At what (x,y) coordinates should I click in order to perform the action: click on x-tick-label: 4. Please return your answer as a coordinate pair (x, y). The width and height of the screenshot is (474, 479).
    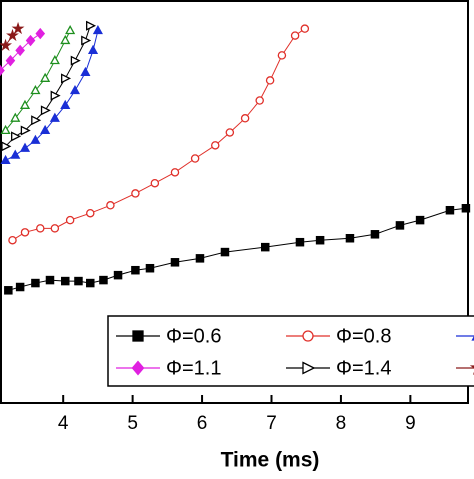
    Looking at the image, I should click on (63, 423).